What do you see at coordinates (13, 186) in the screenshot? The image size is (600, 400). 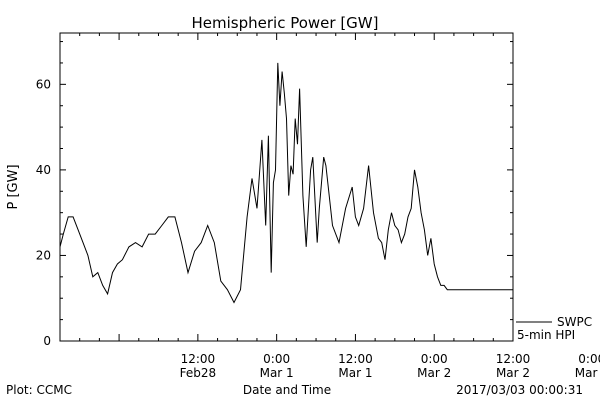 I see `y-axis-label: P [GW]` at bounding box center [13, 186].